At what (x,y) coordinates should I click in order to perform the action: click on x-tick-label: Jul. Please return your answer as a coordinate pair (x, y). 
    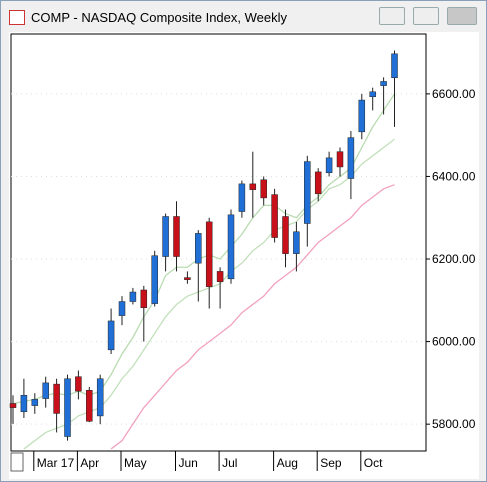
    Looking at the image, I should click on (229, 463).